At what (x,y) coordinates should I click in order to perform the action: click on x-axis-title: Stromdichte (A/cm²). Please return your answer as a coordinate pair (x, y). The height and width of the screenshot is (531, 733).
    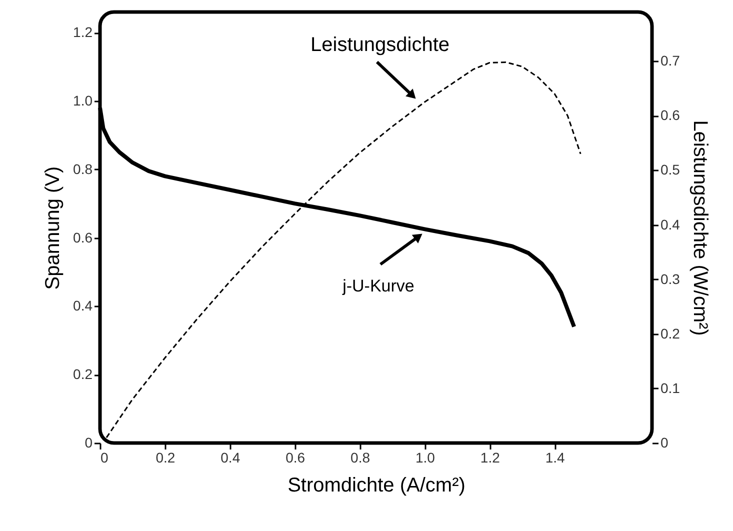
    Looking at the image, I should click on (377, 485).